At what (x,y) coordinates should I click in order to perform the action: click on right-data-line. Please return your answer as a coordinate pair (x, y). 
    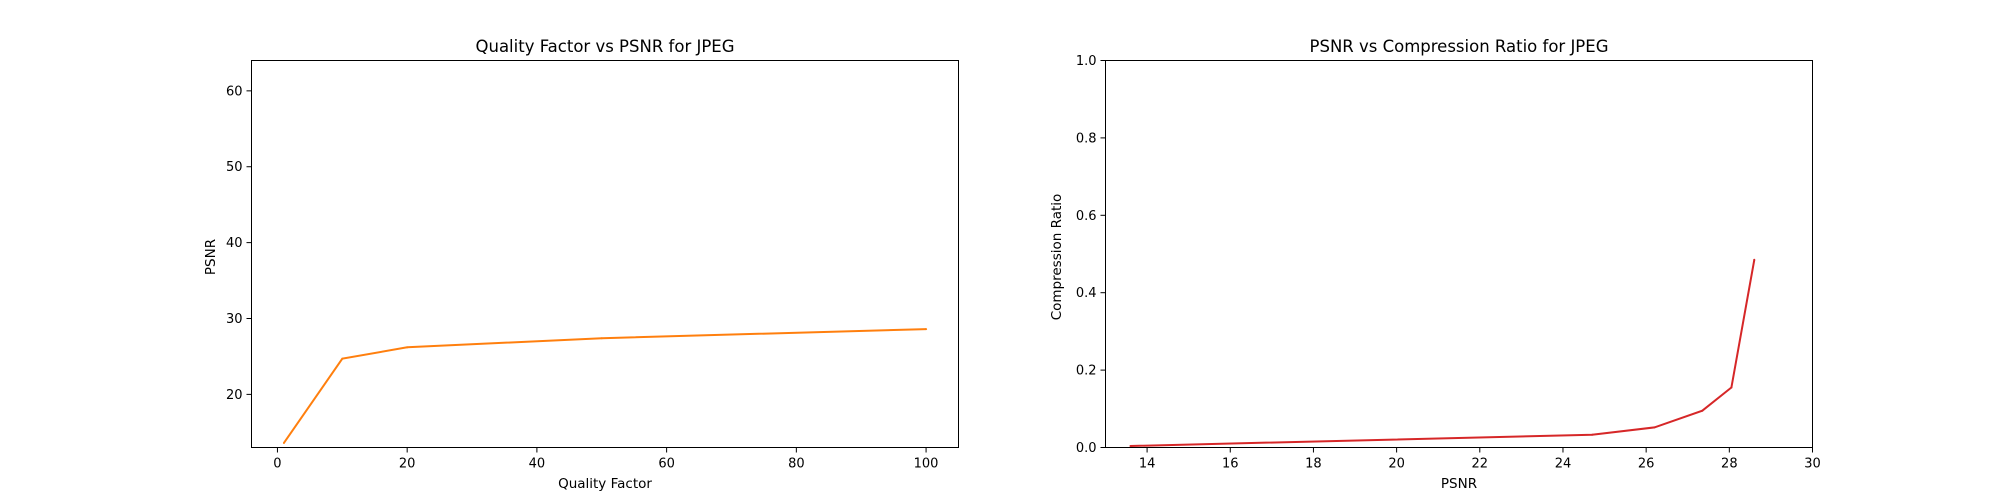
    Looking at the image, I should click on (1443, 353).